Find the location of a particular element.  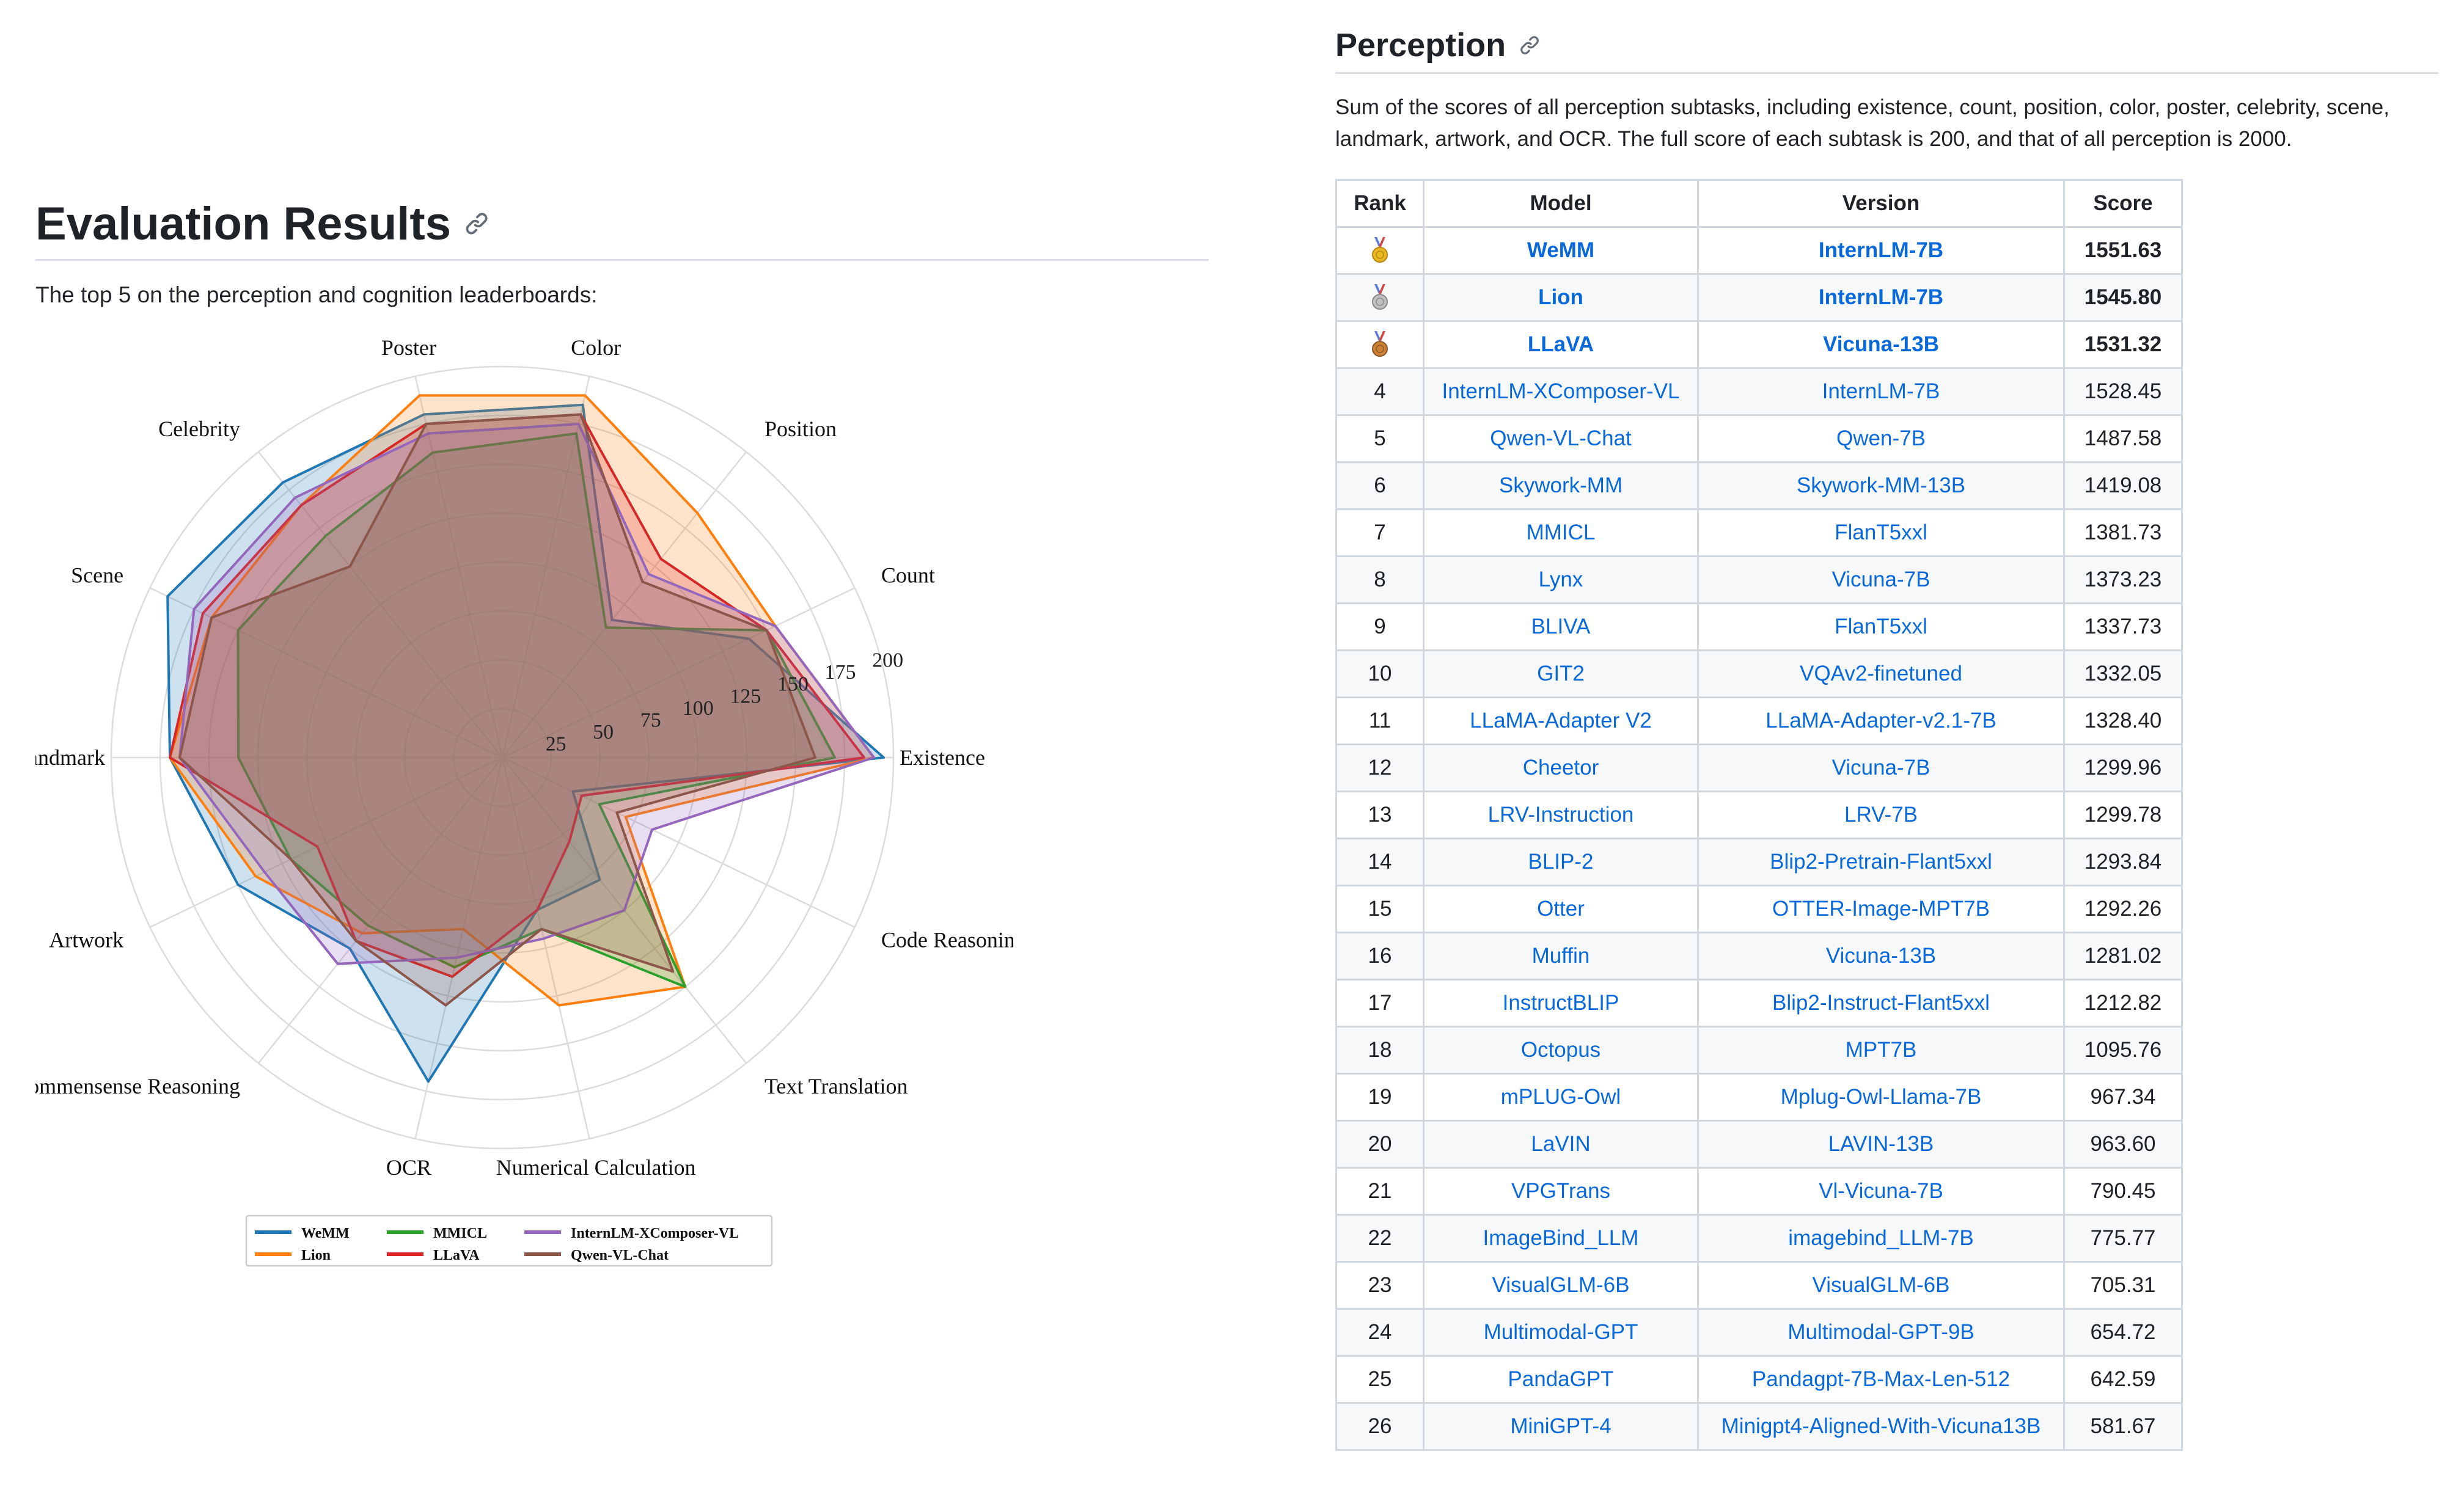

rank-cell: 8 is located at coordinates (1380, 579).